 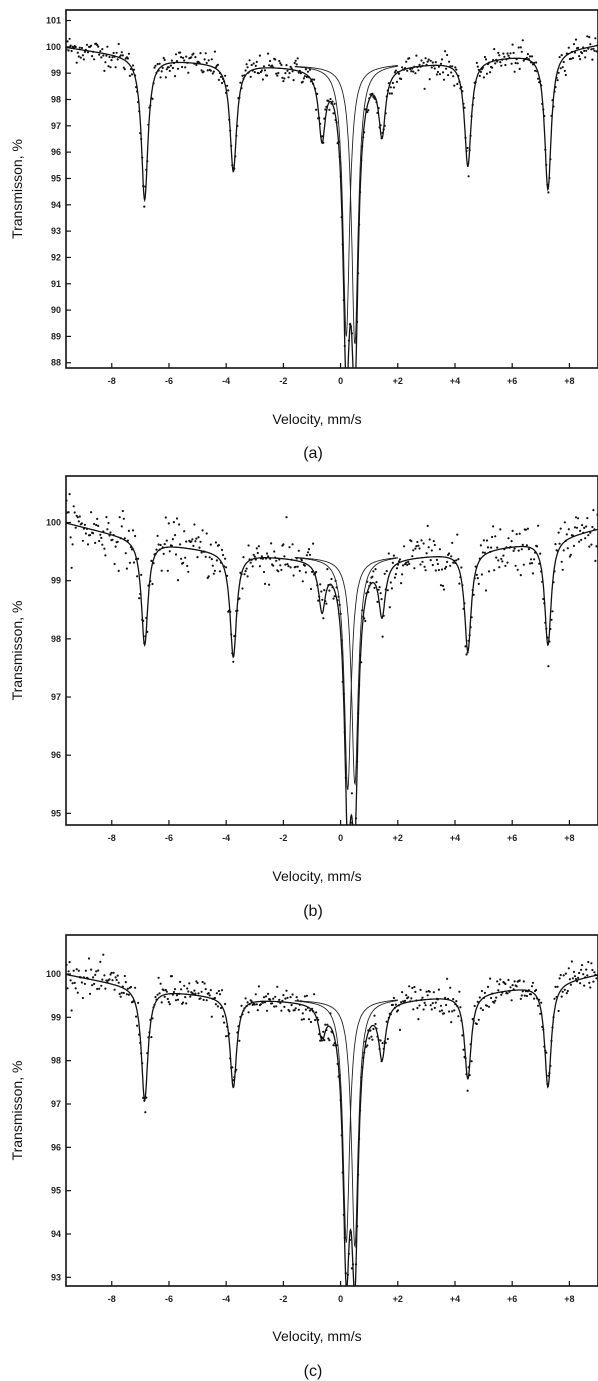 What do you see at coordinates (56, 363) in the screenshot?
I see `y-tick-label-a: 88` at bounding box center [56, 363].